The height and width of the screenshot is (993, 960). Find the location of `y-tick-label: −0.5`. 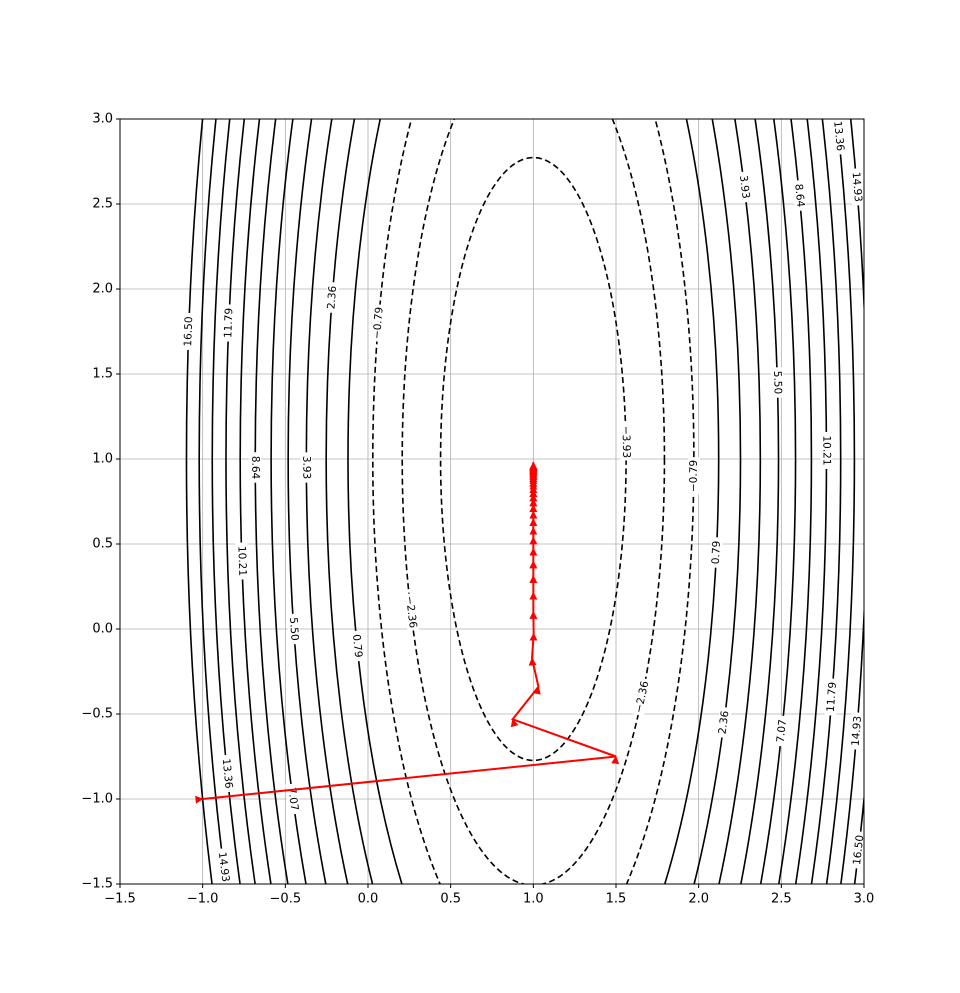

y-tick-label: −0.5 is located at coordinates (97, 714).